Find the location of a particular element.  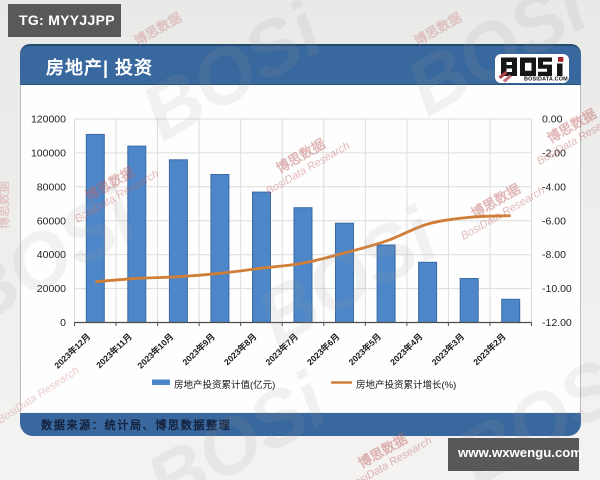

svg-text: -12.00 is located at coordinates (557, 323).